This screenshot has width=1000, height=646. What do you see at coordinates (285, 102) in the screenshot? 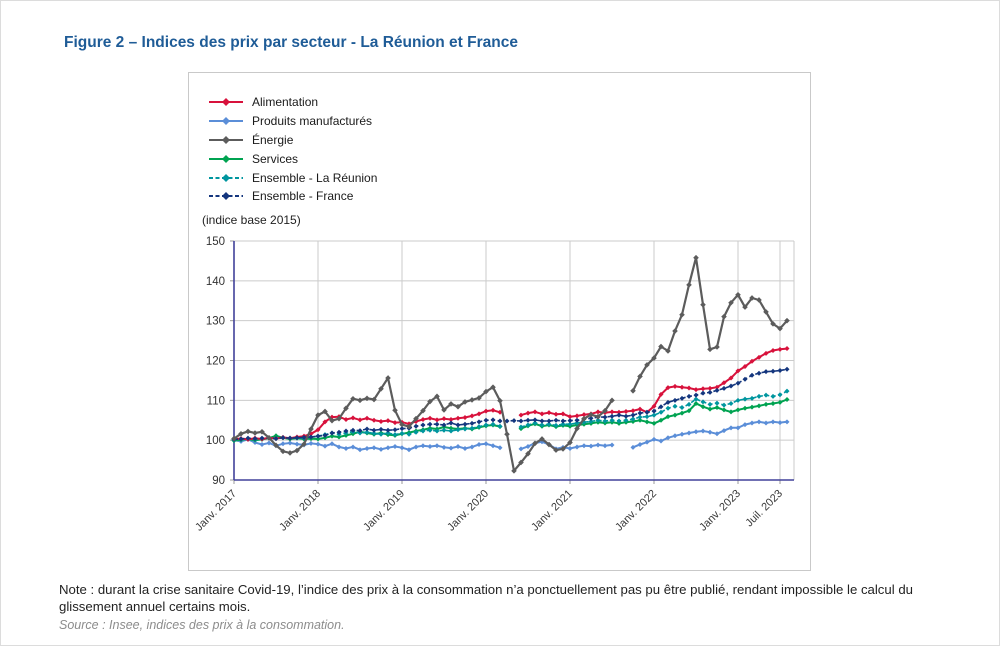
I see `legend-label: Alimentation` at bounding box center [285, 102].